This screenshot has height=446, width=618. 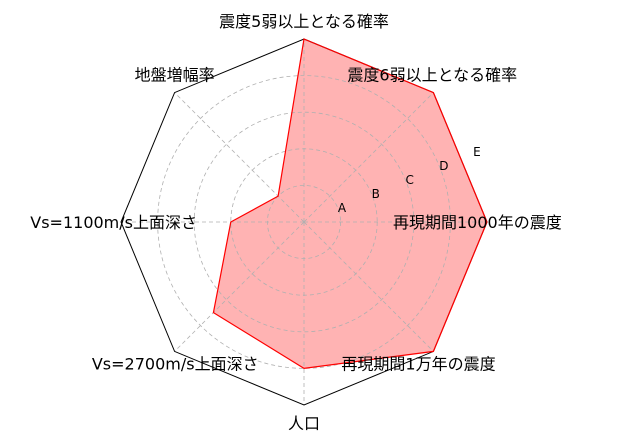 What do you see at coordinates (418, 363) in the screenshot?
I see `axis-label-4: 再現期間1万年の震度` at bounding box center [418, 363].